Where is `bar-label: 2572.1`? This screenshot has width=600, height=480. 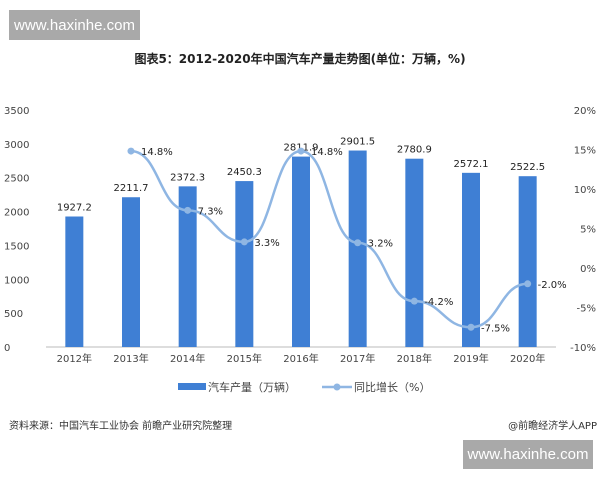
bar-label: 2572.1 is located at coordinates (471, 164).